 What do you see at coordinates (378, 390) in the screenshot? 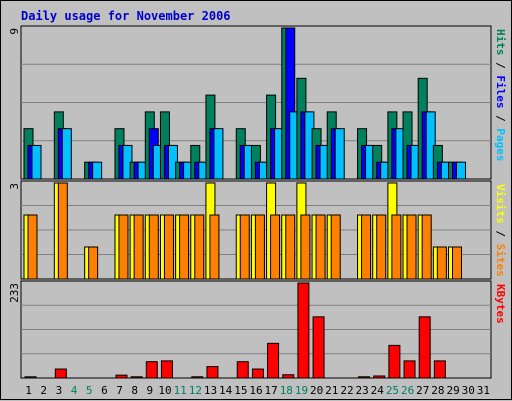
I see `x-tick-label-day-24: 24` at bounding box center [378, 390].